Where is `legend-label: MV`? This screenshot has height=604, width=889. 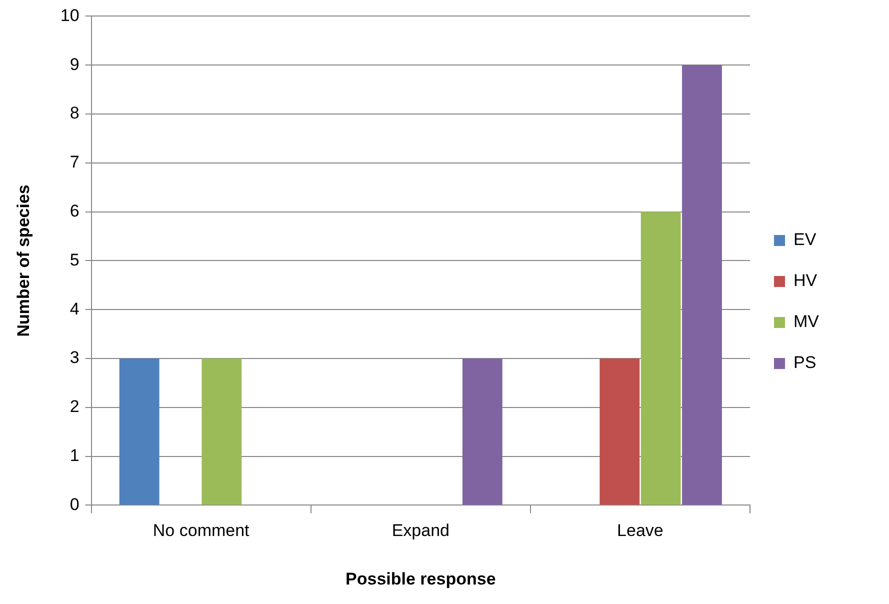 legend-label: MV is located at coordinates (807, 322).